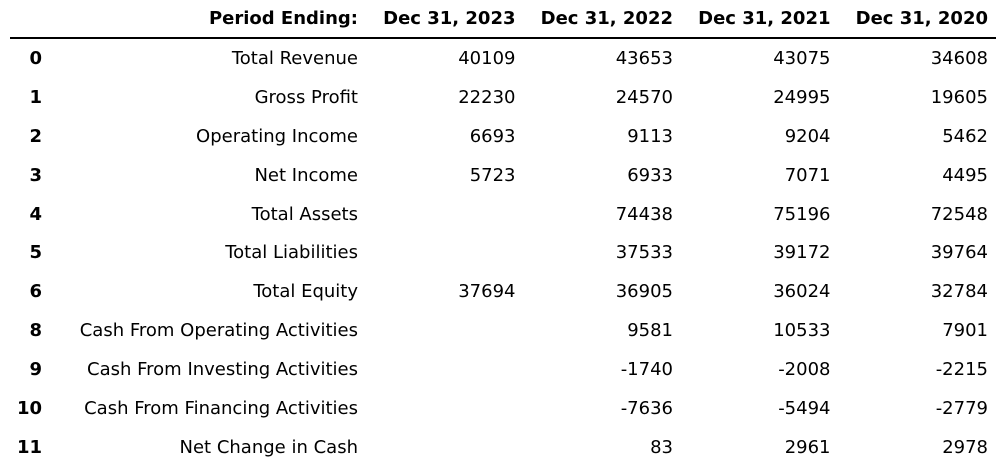  What do you see at coordinates (304, 214) in the screenshot?
I see `row-label: Total Assets` at bounding box center [304, 214].